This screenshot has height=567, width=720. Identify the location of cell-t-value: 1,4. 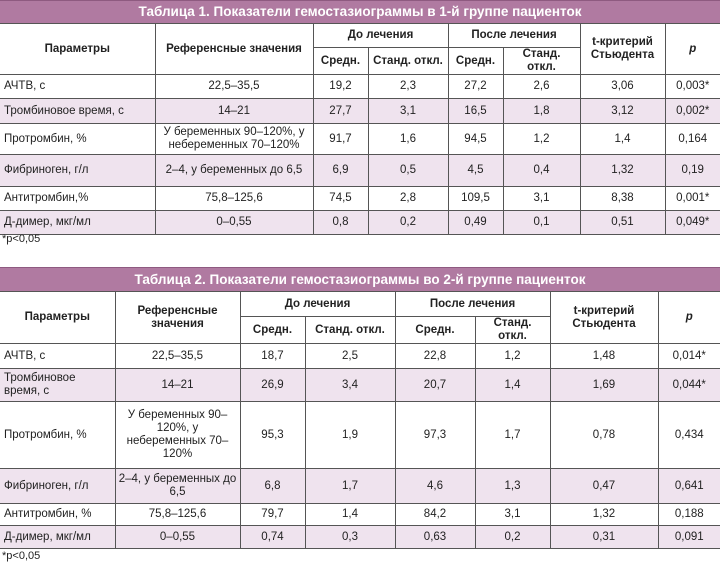
(622, 139).